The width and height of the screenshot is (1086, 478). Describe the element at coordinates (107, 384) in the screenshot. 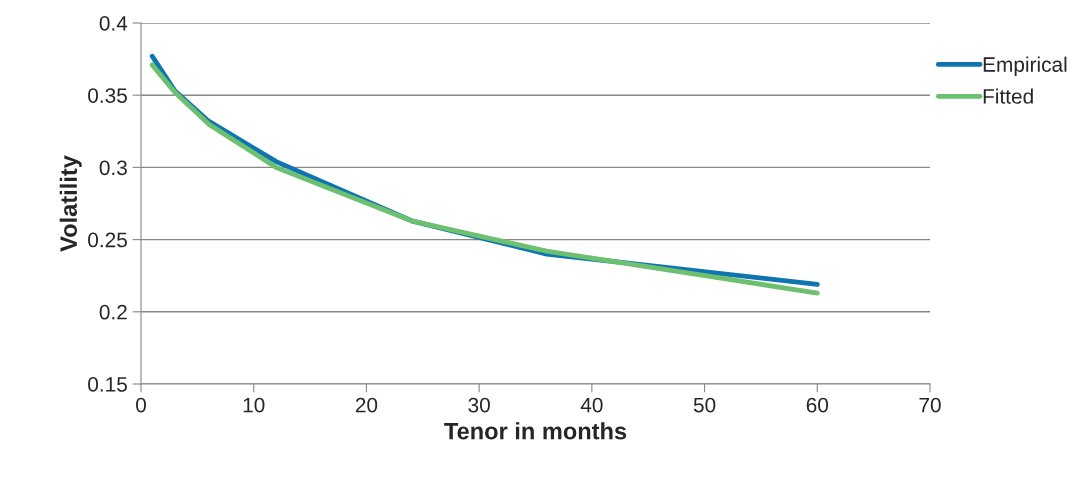

I see `y-tick-label: 0.15` at that location.